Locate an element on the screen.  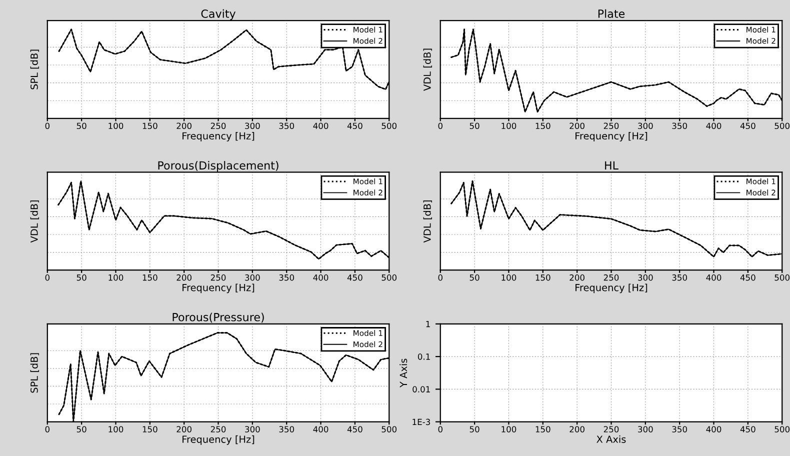
y-tick-label: 0.1 is located at coordinates (424, 357).